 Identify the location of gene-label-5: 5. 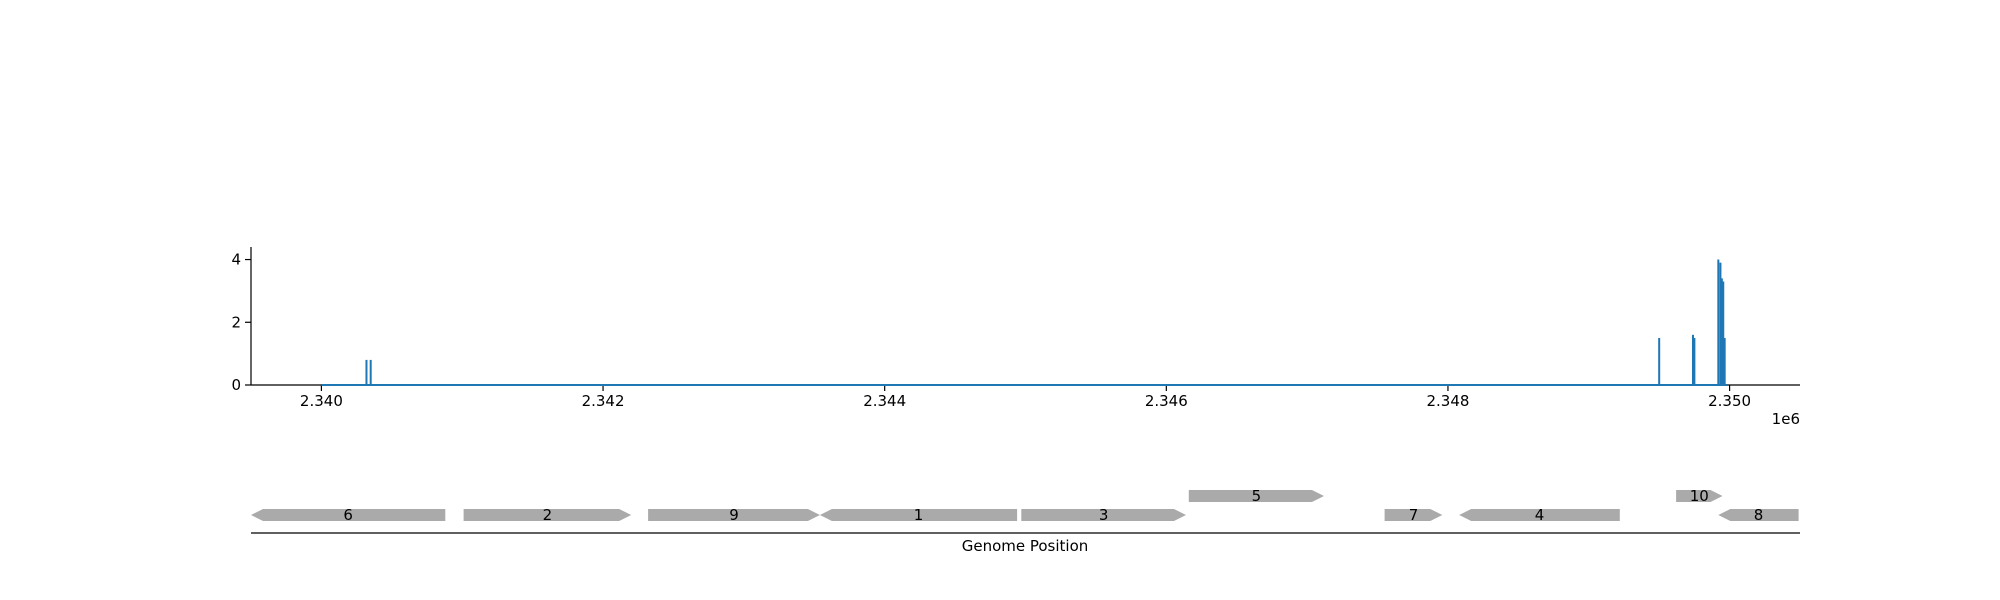
(1257, 496).